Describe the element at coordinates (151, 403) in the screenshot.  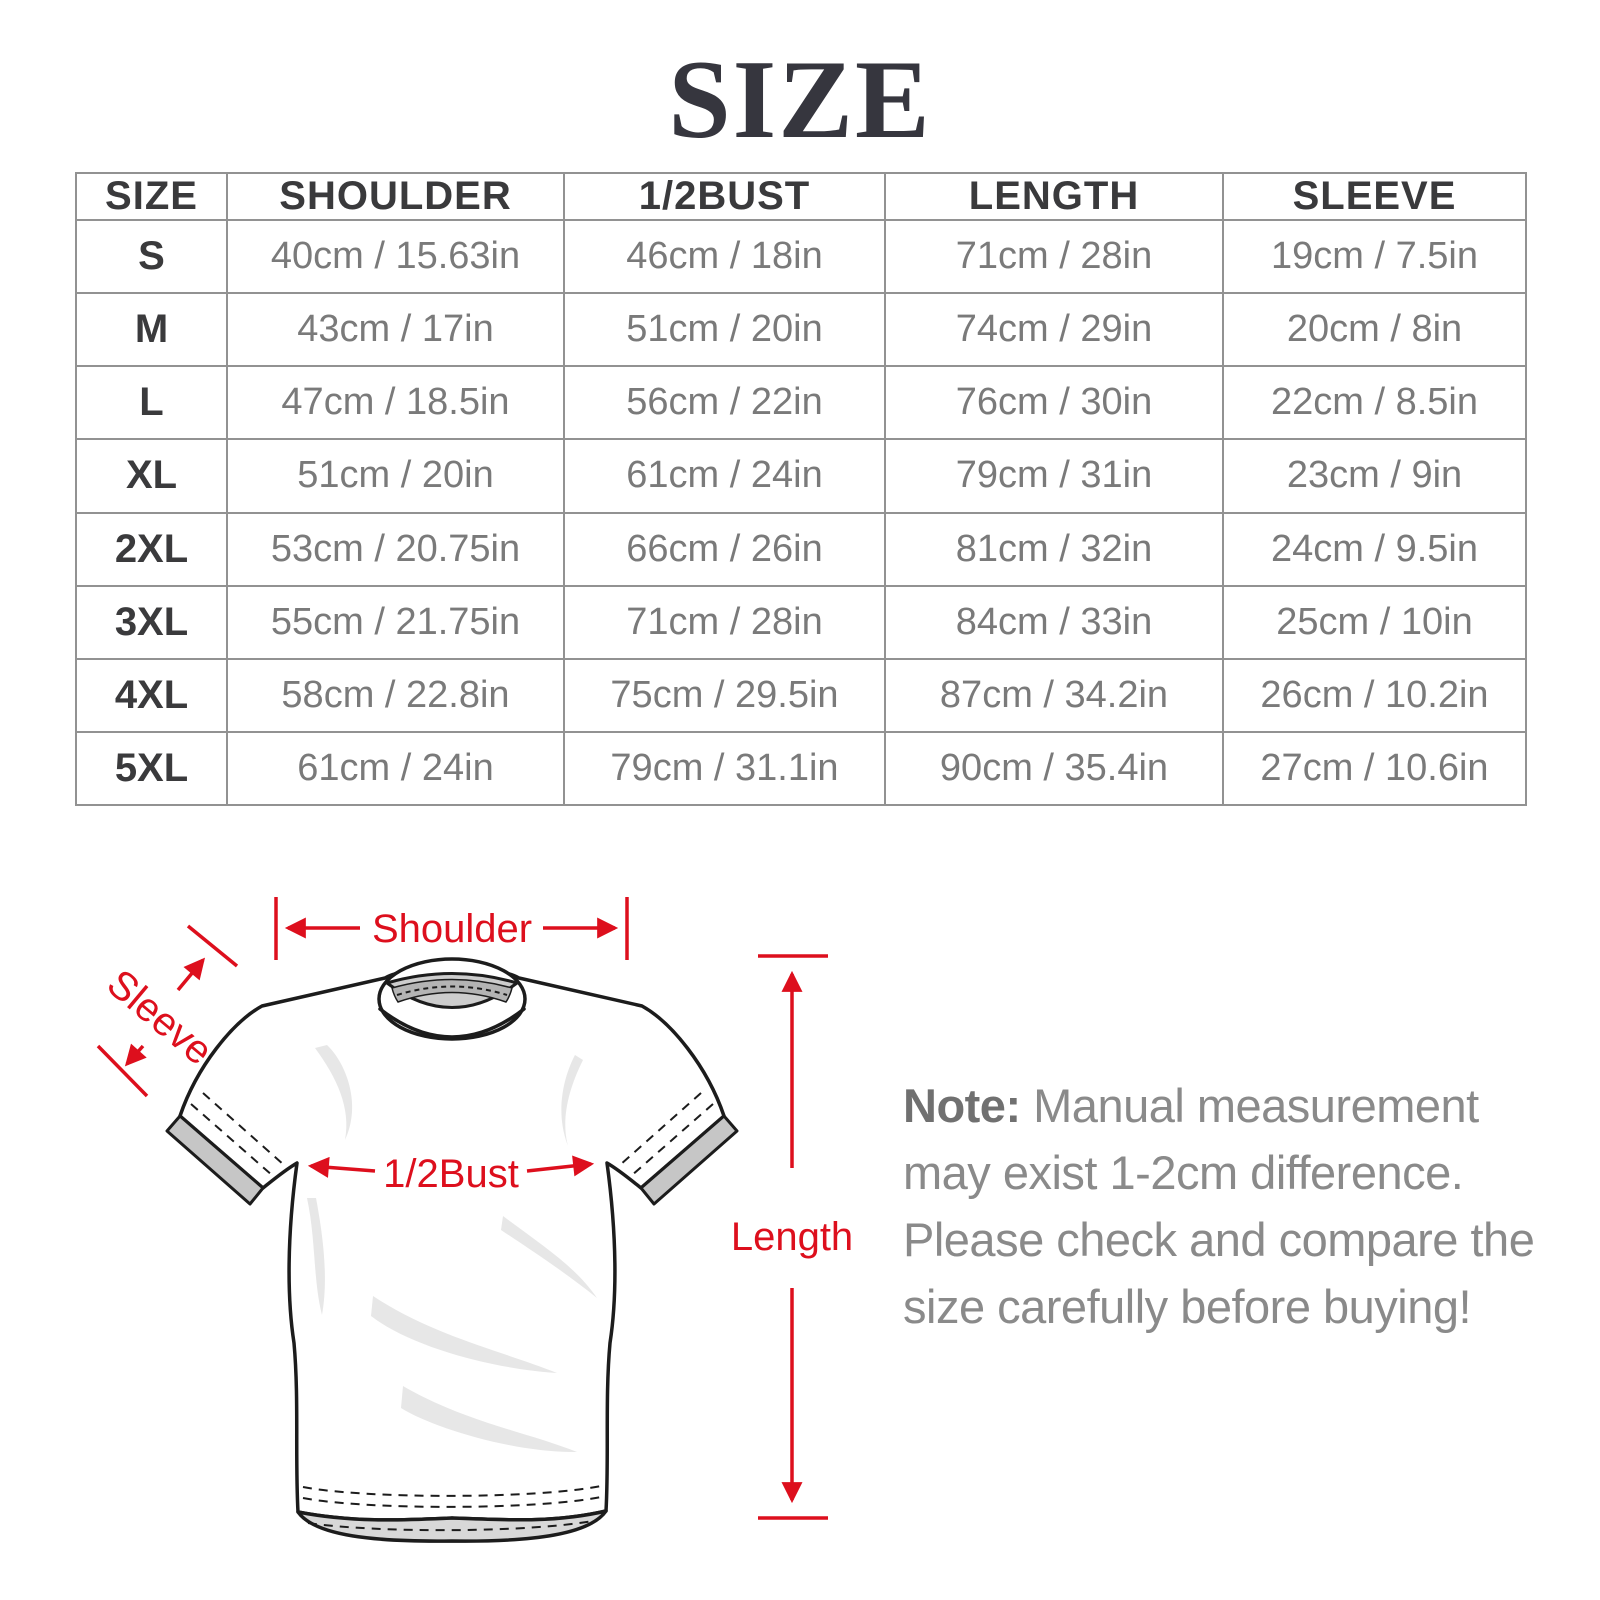
I see `size-cell: L` at that location.